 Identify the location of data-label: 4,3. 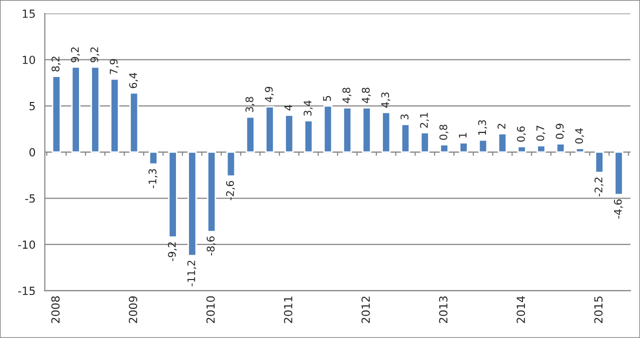
(385, 100).